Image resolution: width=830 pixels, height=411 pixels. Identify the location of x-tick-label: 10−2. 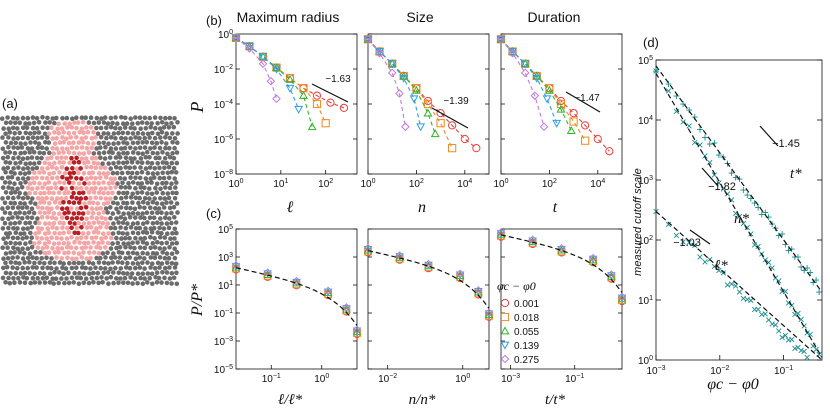
(719, 371).